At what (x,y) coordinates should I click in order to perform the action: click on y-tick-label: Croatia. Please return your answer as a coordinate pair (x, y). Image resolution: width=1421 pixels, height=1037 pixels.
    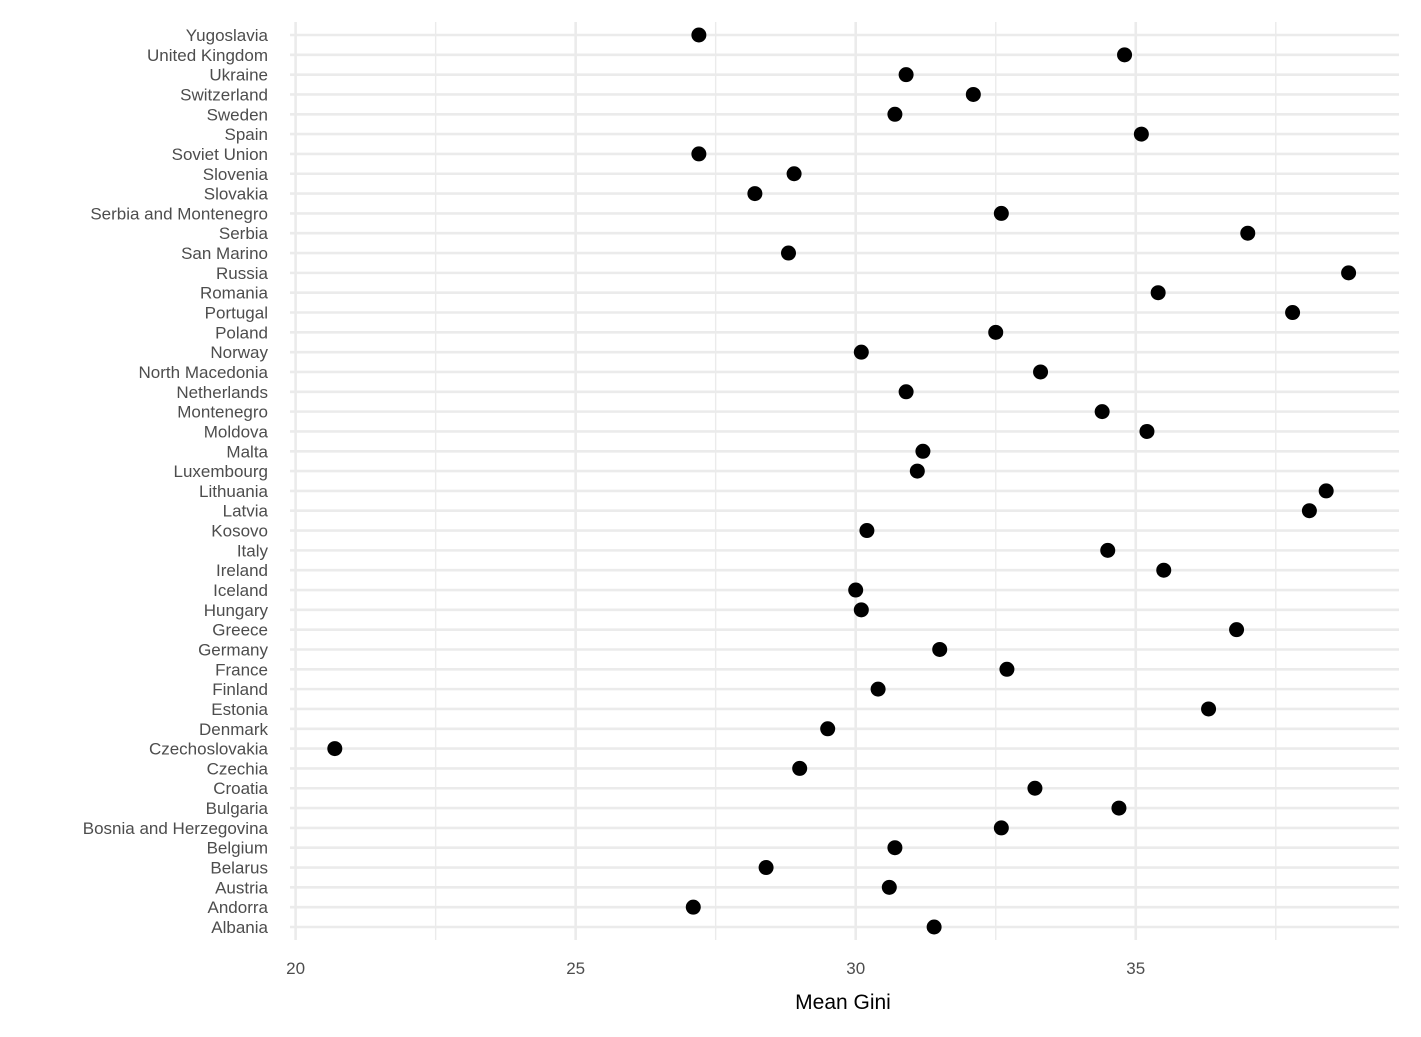
    Looking at the image, I should click on (240, 788).